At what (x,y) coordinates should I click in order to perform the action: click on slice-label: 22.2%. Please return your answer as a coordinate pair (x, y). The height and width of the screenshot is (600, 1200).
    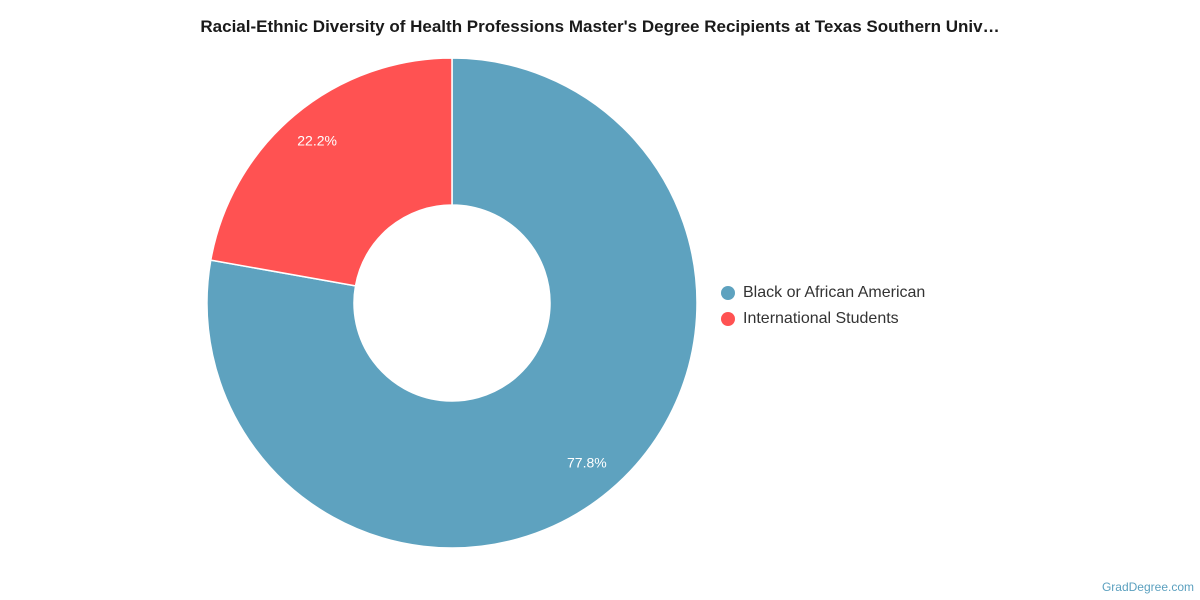
    Looking at the image, I should click on (317, 141).